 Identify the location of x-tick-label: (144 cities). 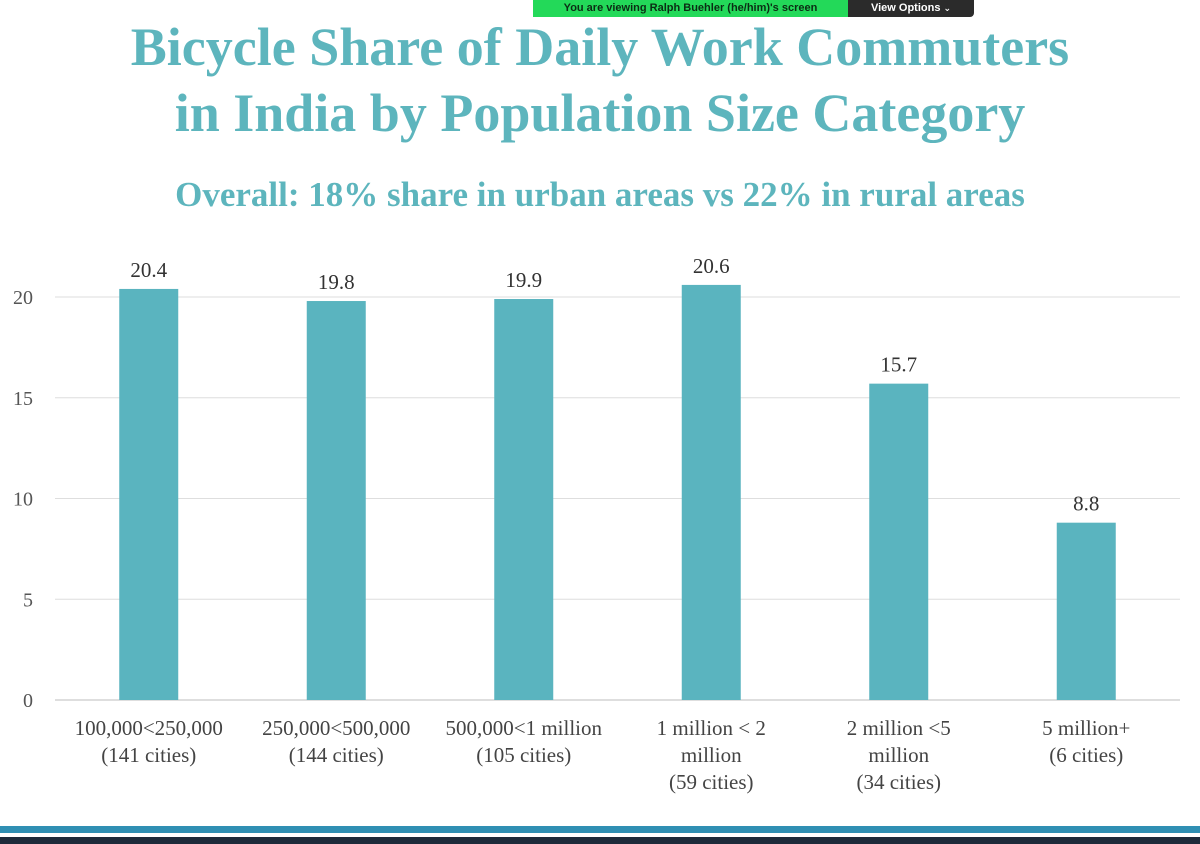
(336, 755).